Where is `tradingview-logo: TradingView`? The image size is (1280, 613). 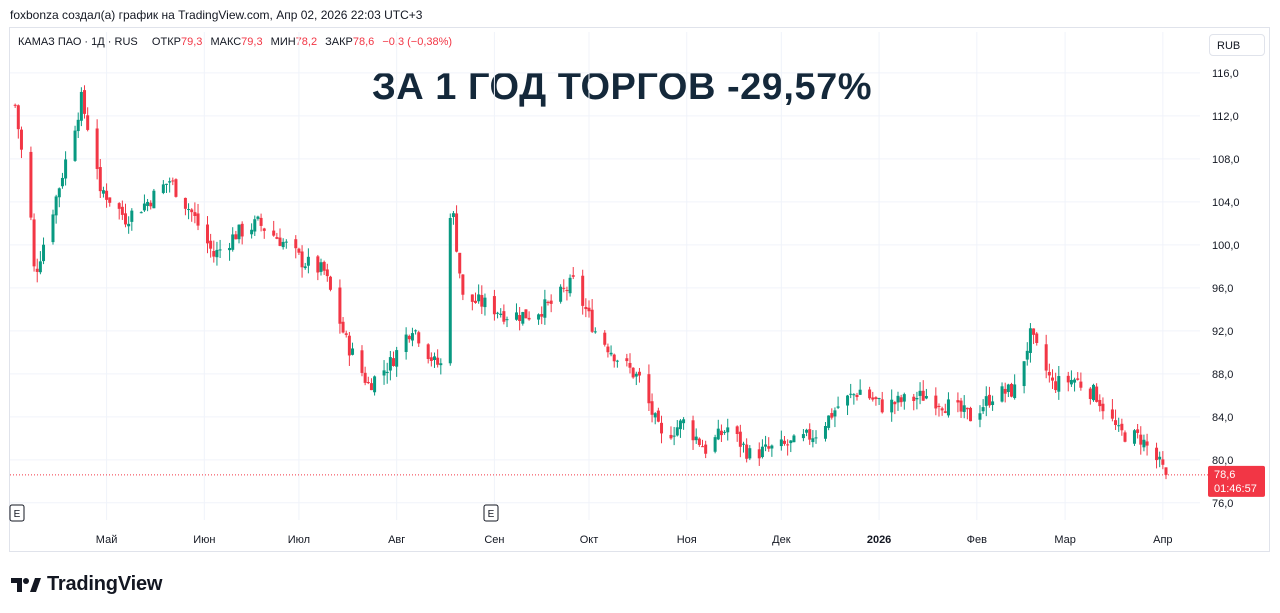
tradingview-logo: TradingView is located at coordinates (86, 584).